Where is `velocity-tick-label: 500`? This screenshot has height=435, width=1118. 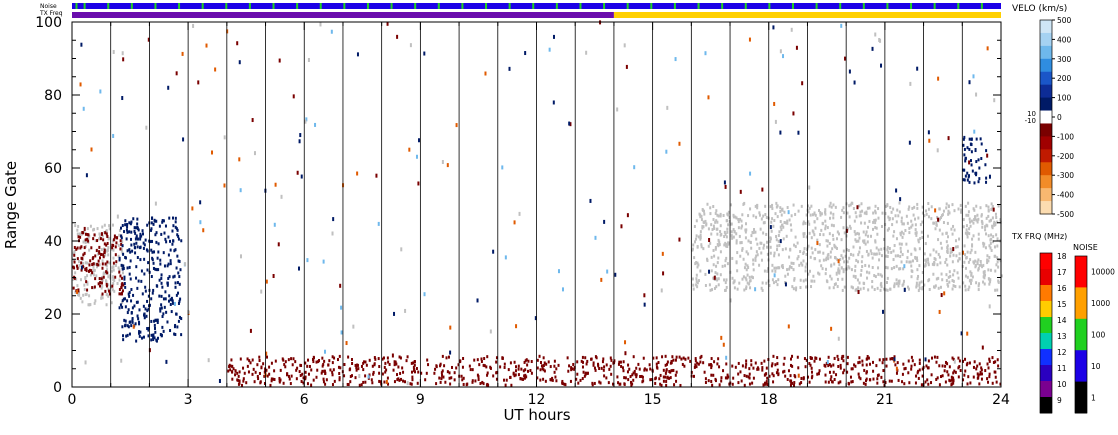
velocity-tick-label: 500 is located at coordinates (1064, 20).